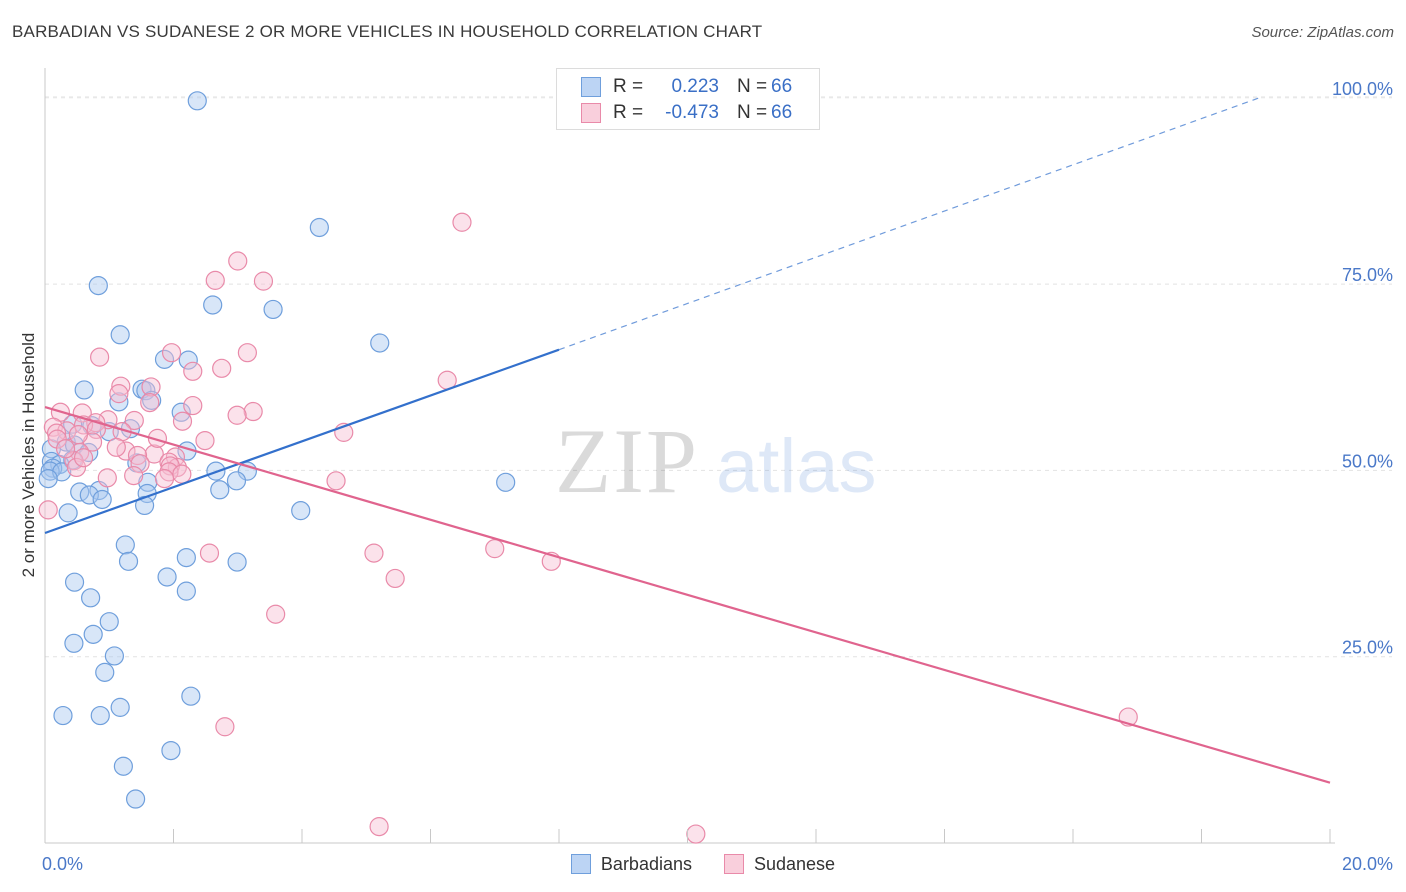 The image size is (1406, 892). I want to click on legend-n-label: N =, so click(752, 112).